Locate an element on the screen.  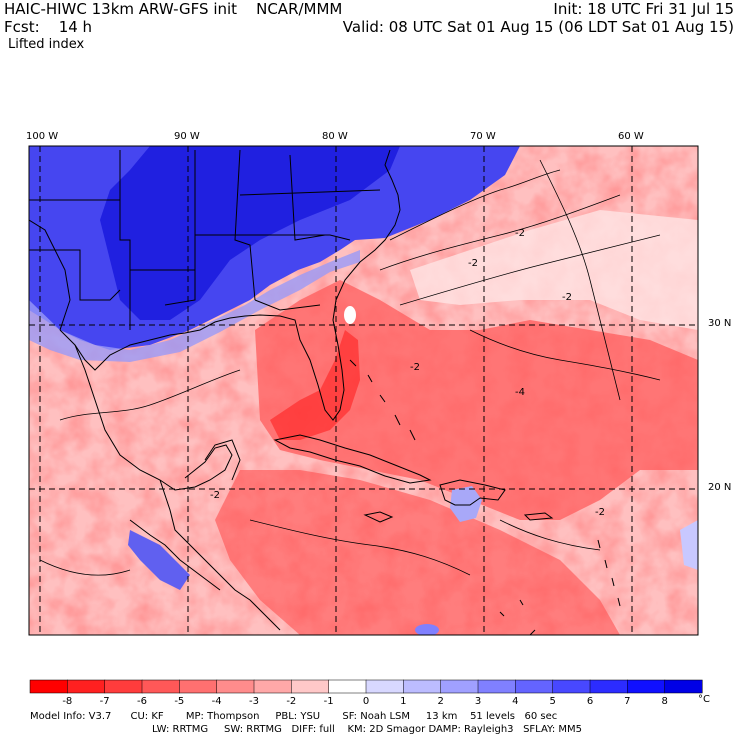
colorbar-tick-label: -4 is located at coordinates (216, 701).